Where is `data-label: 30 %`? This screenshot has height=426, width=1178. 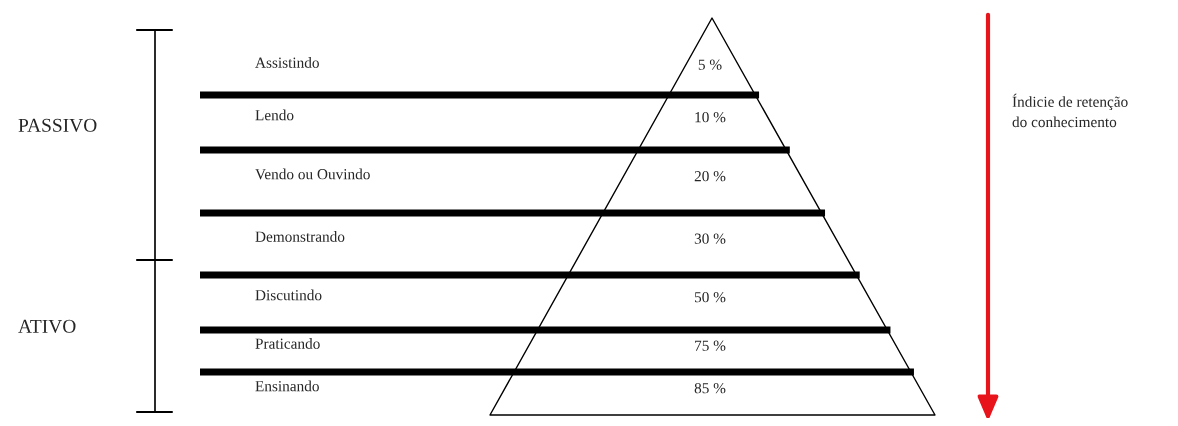
data-label: 30 % is located at coordinates (710, 238).